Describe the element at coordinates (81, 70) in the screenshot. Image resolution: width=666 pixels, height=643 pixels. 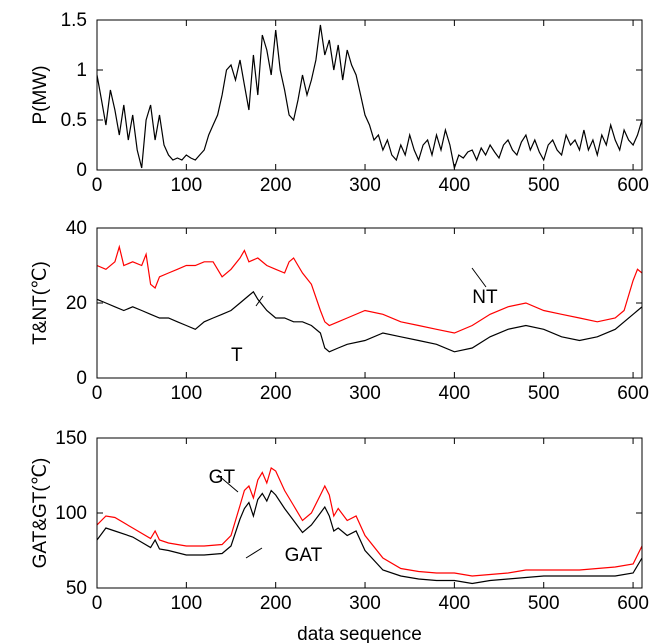
I see `y-tick-label: 1` at that location.